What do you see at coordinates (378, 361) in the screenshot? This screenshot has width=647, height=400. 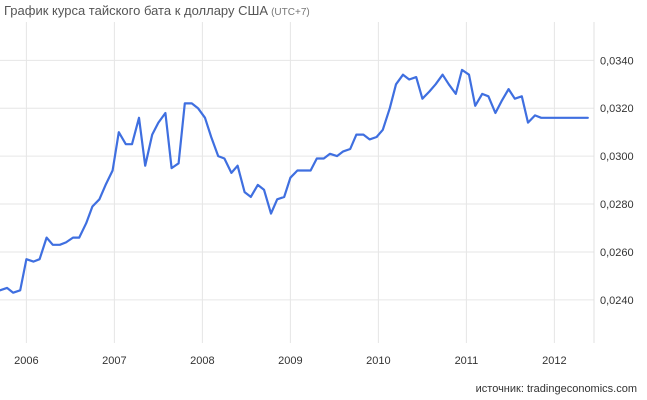 I see `x-tick-label: 2010` at bounding box center [378, 361].